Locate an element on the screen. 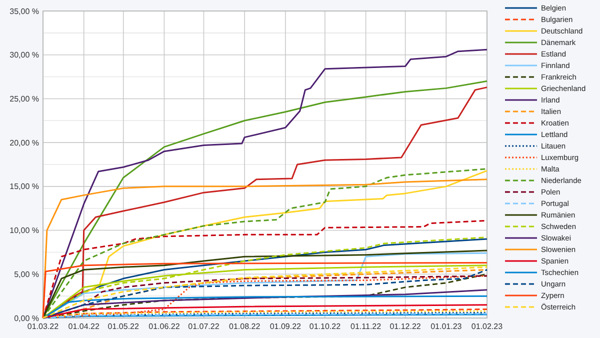 This screenshot has width=600, height=338. y-tick-label: 0,00 % is located at coordinates (26, 318).